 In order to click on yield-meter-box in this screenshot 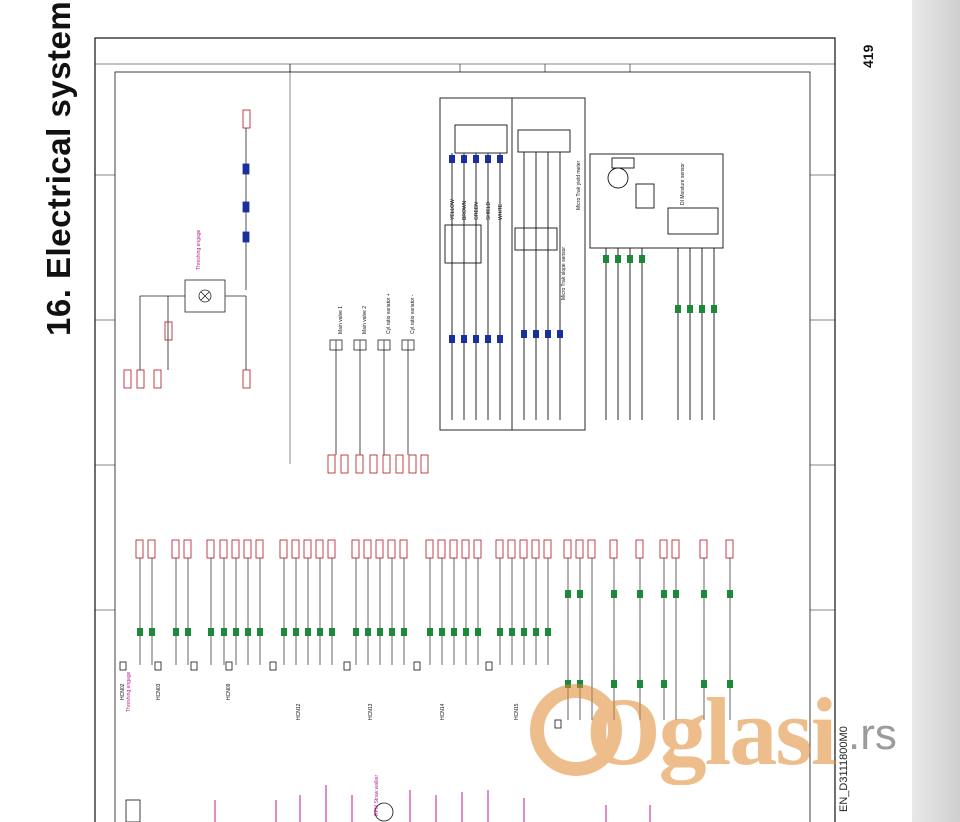, I will do `click(512, 264)`.